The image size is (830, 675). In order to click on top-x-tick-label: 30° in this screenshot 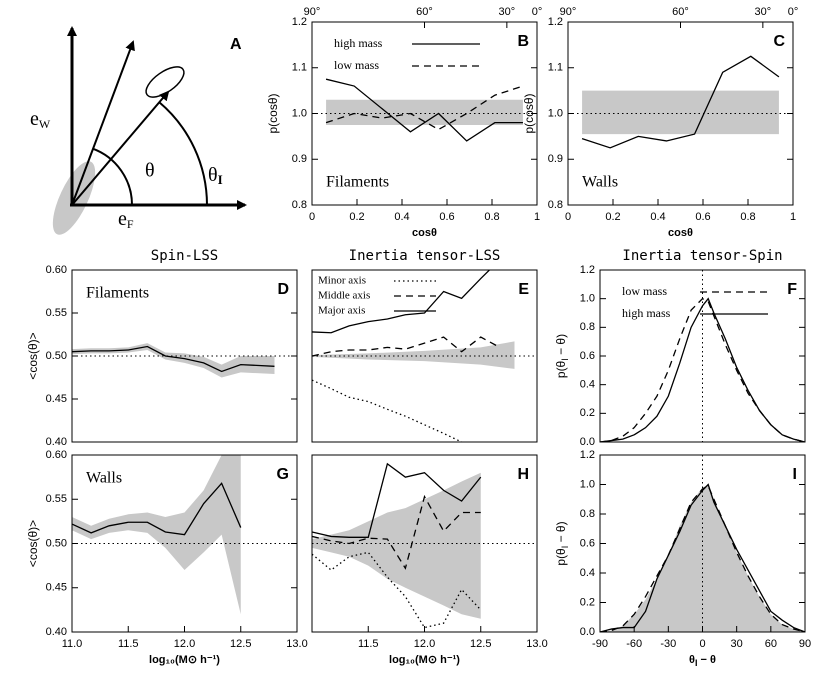, I will do `click(763, 12)`.